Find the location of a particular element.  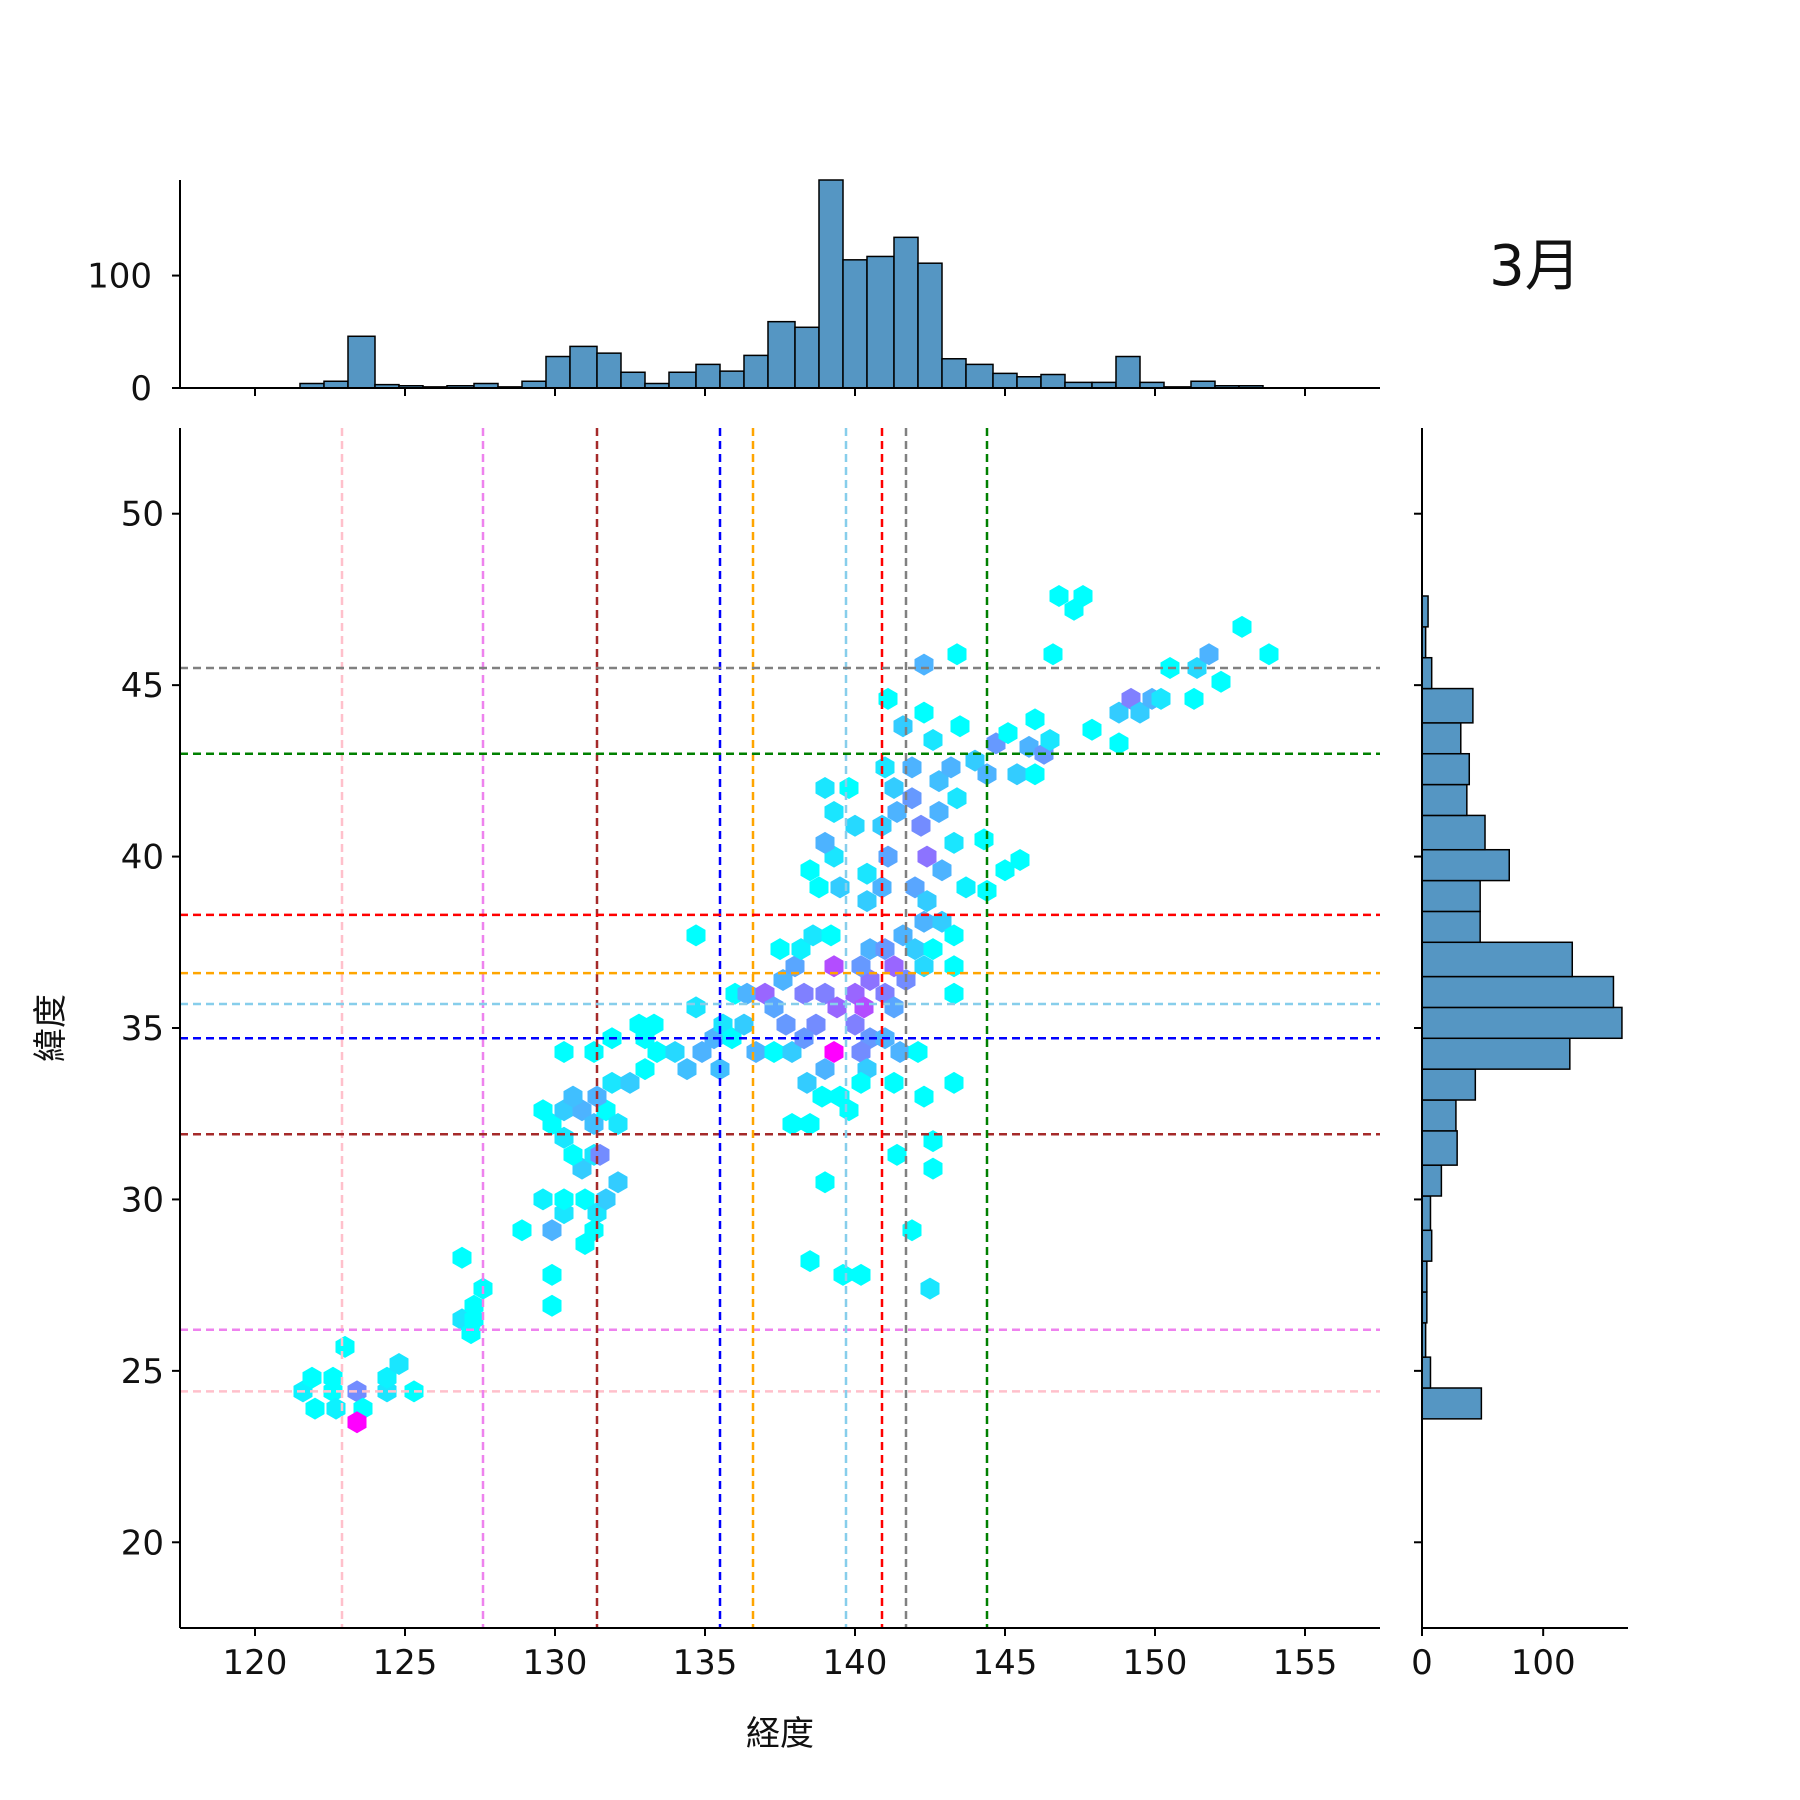

chart-title: 3月 is located at coordinates (1535, 266).